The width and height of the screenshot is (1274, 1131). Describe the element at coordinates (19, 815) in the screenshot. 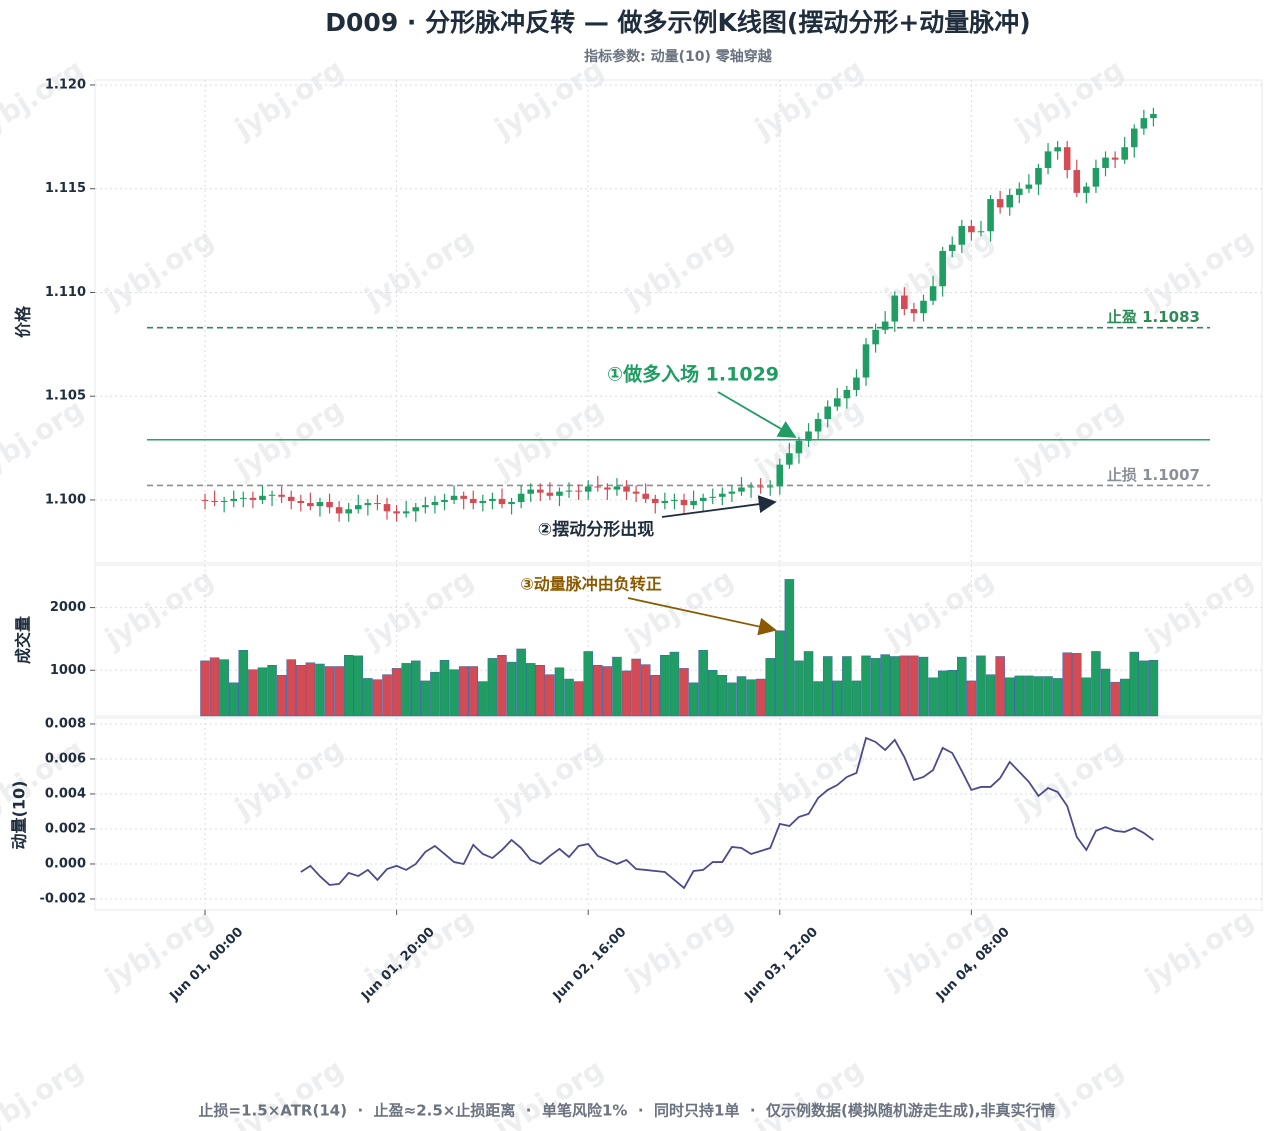

I see `y-axis-label: 动量(10)` at that location.